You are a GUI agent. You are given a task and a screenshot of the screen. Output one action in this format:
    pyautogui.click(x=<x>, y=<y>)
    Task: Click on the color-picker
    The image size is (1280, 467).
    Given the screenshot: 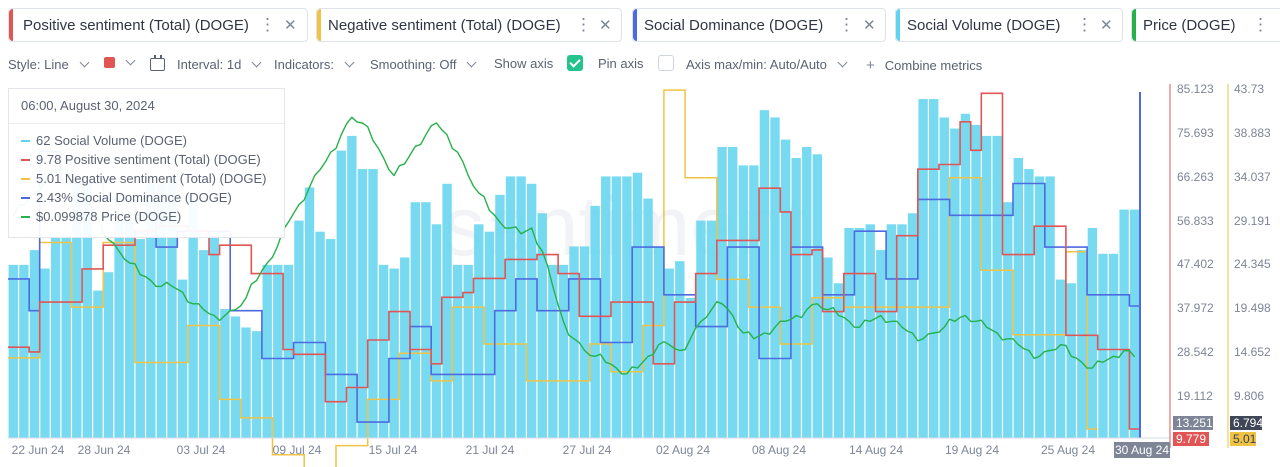 What is the action you would take?
    pyautogui.click(x=120, y=61)
    